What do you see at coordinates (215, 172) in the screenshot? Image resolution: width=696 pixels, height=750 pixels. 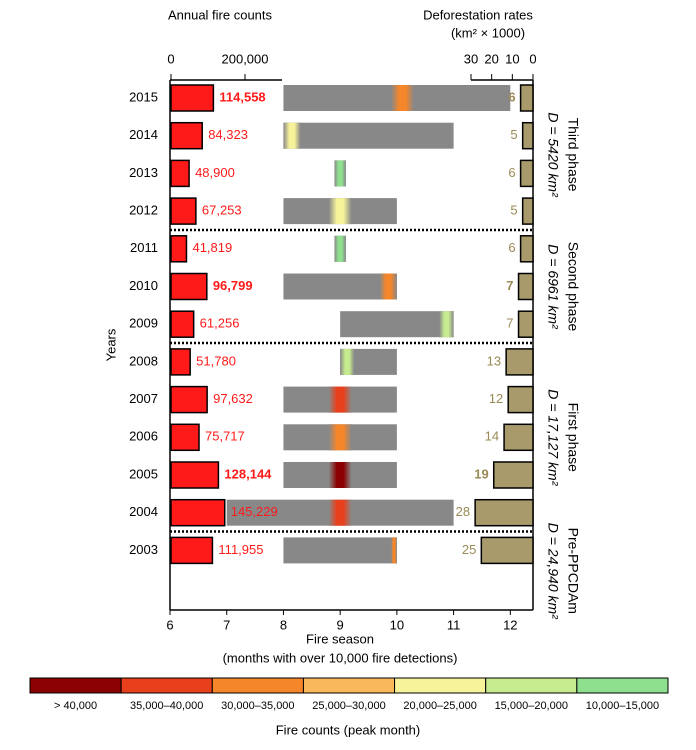 I see `fire-value-label: 48,900` at bounding box center [215, 172].